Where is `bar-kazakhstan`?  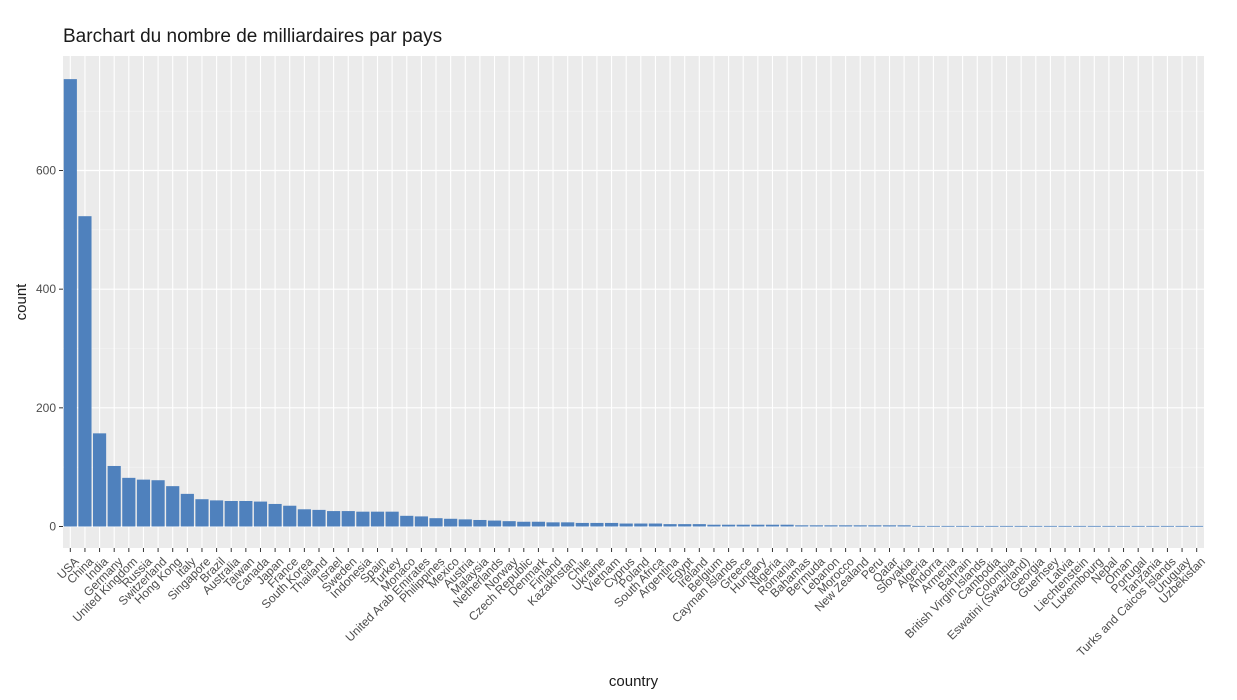
bar-kazakhstan is located at coordinates (568, 524).